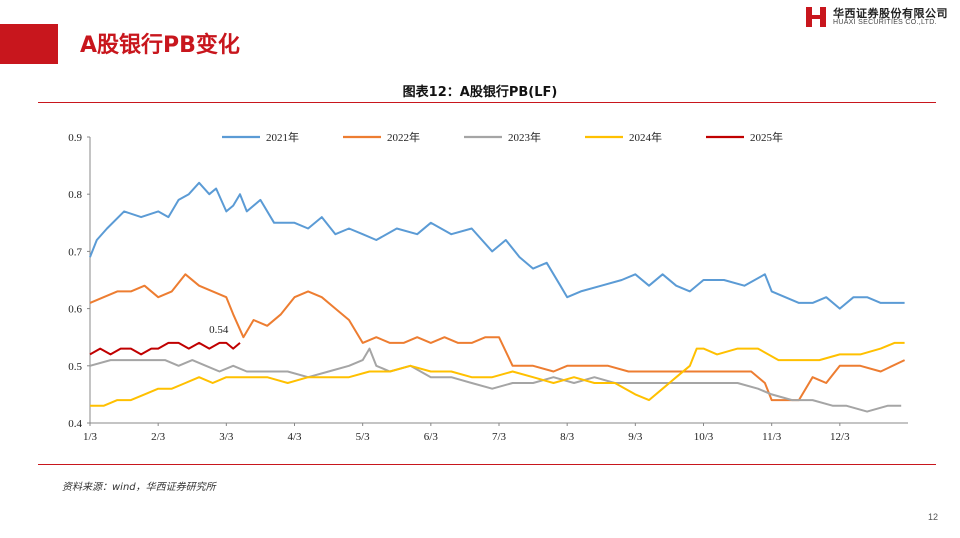 This screenshot has height=538, width=960. What do you see at coordinates (487, 102) in the screenshot?
I see `top-divider` at bounding box center [487, 102].